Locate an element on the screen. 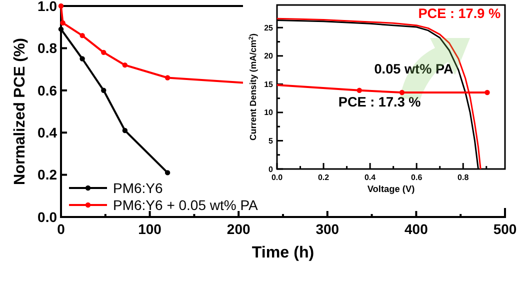 The width and height of the screenshot is (520, 288). y-tick-label: 0.4 is located at coordinates (48, 132).